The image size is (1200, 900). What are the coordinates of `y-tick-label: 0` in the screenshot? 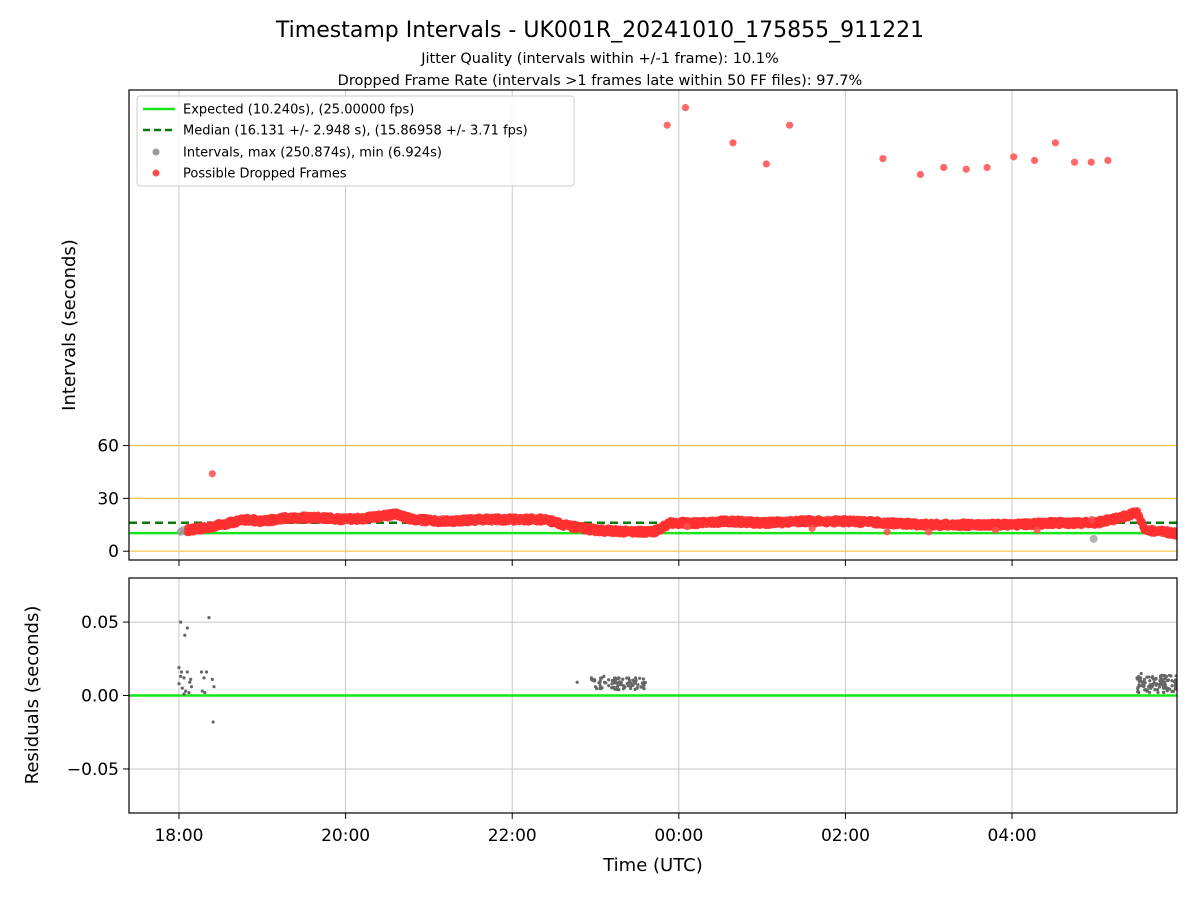 It's located at (113, 552).